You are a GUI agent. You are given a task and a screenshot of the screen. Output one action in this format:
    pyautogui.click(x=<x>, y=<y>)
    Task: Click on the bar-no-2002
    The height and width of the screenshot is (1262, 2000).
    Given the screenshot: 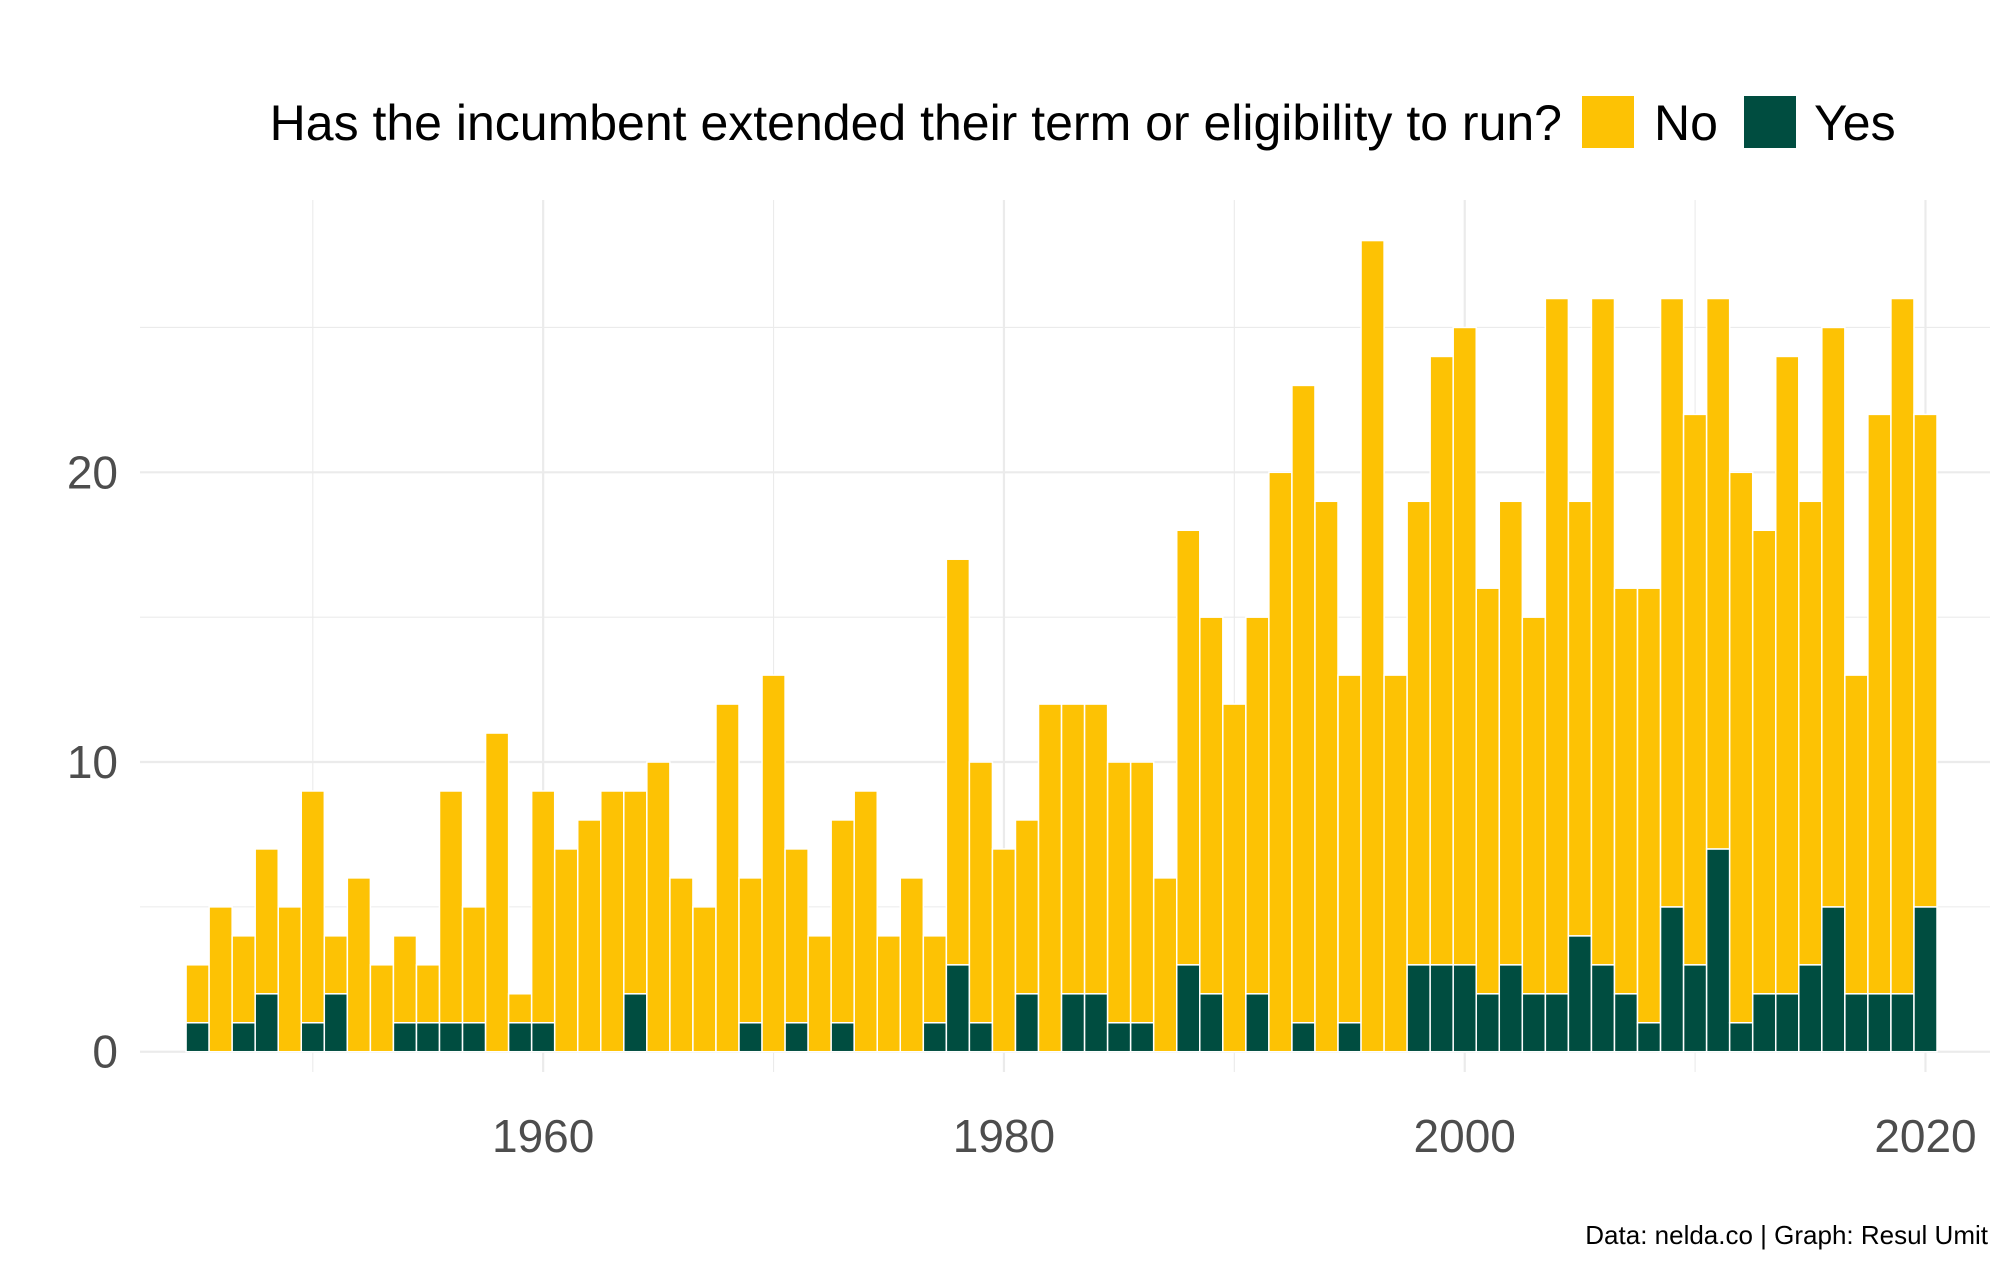 What is the action you would take?
    pyautogui.click(x=1511, y=733)
    